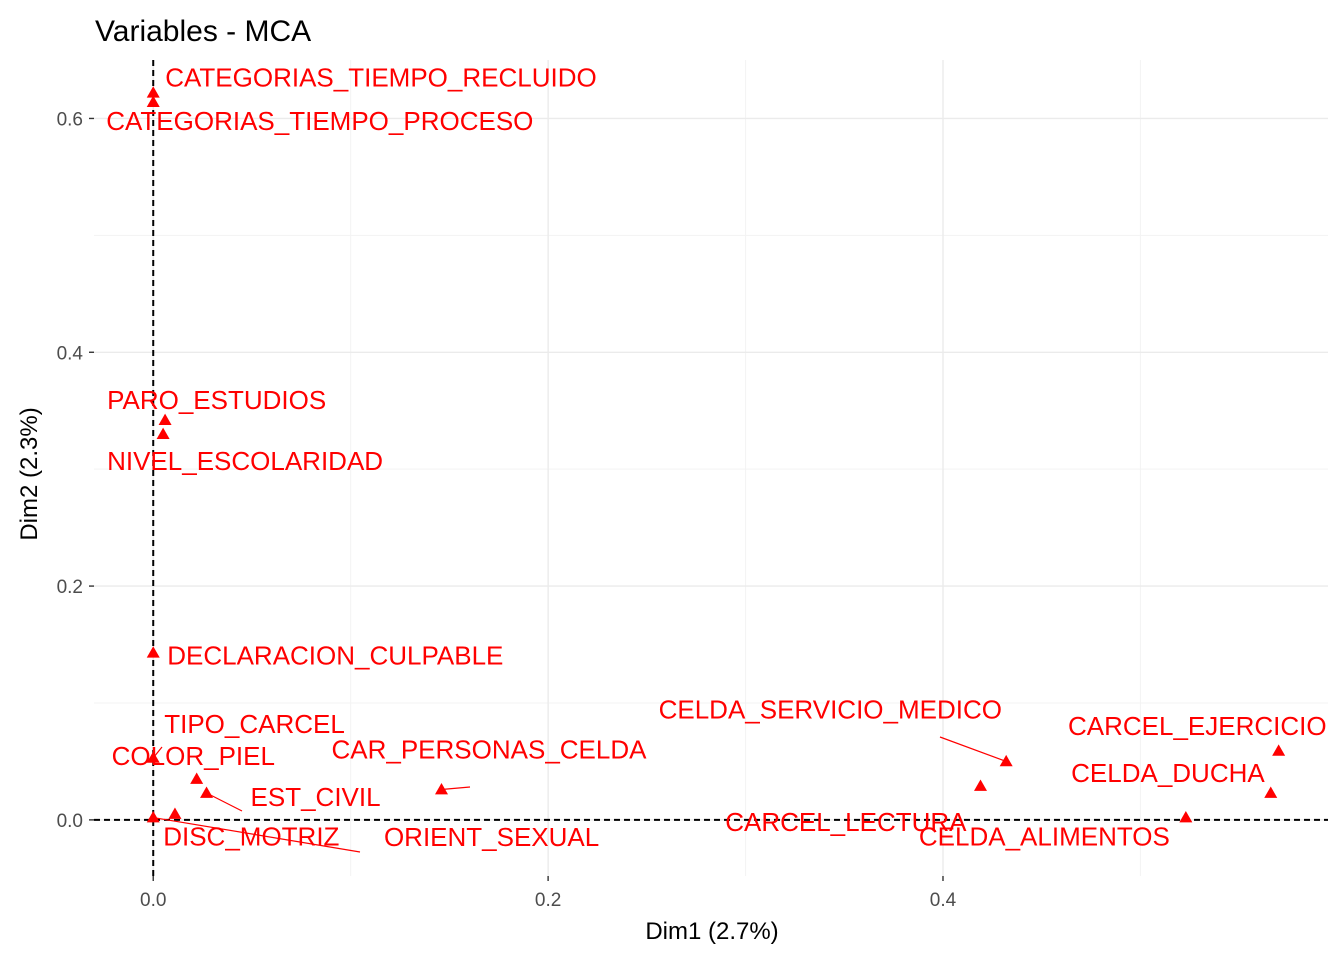 The image size is (1344, 960). I want to click on x-tick-label: 0.2, so click(548, 900).